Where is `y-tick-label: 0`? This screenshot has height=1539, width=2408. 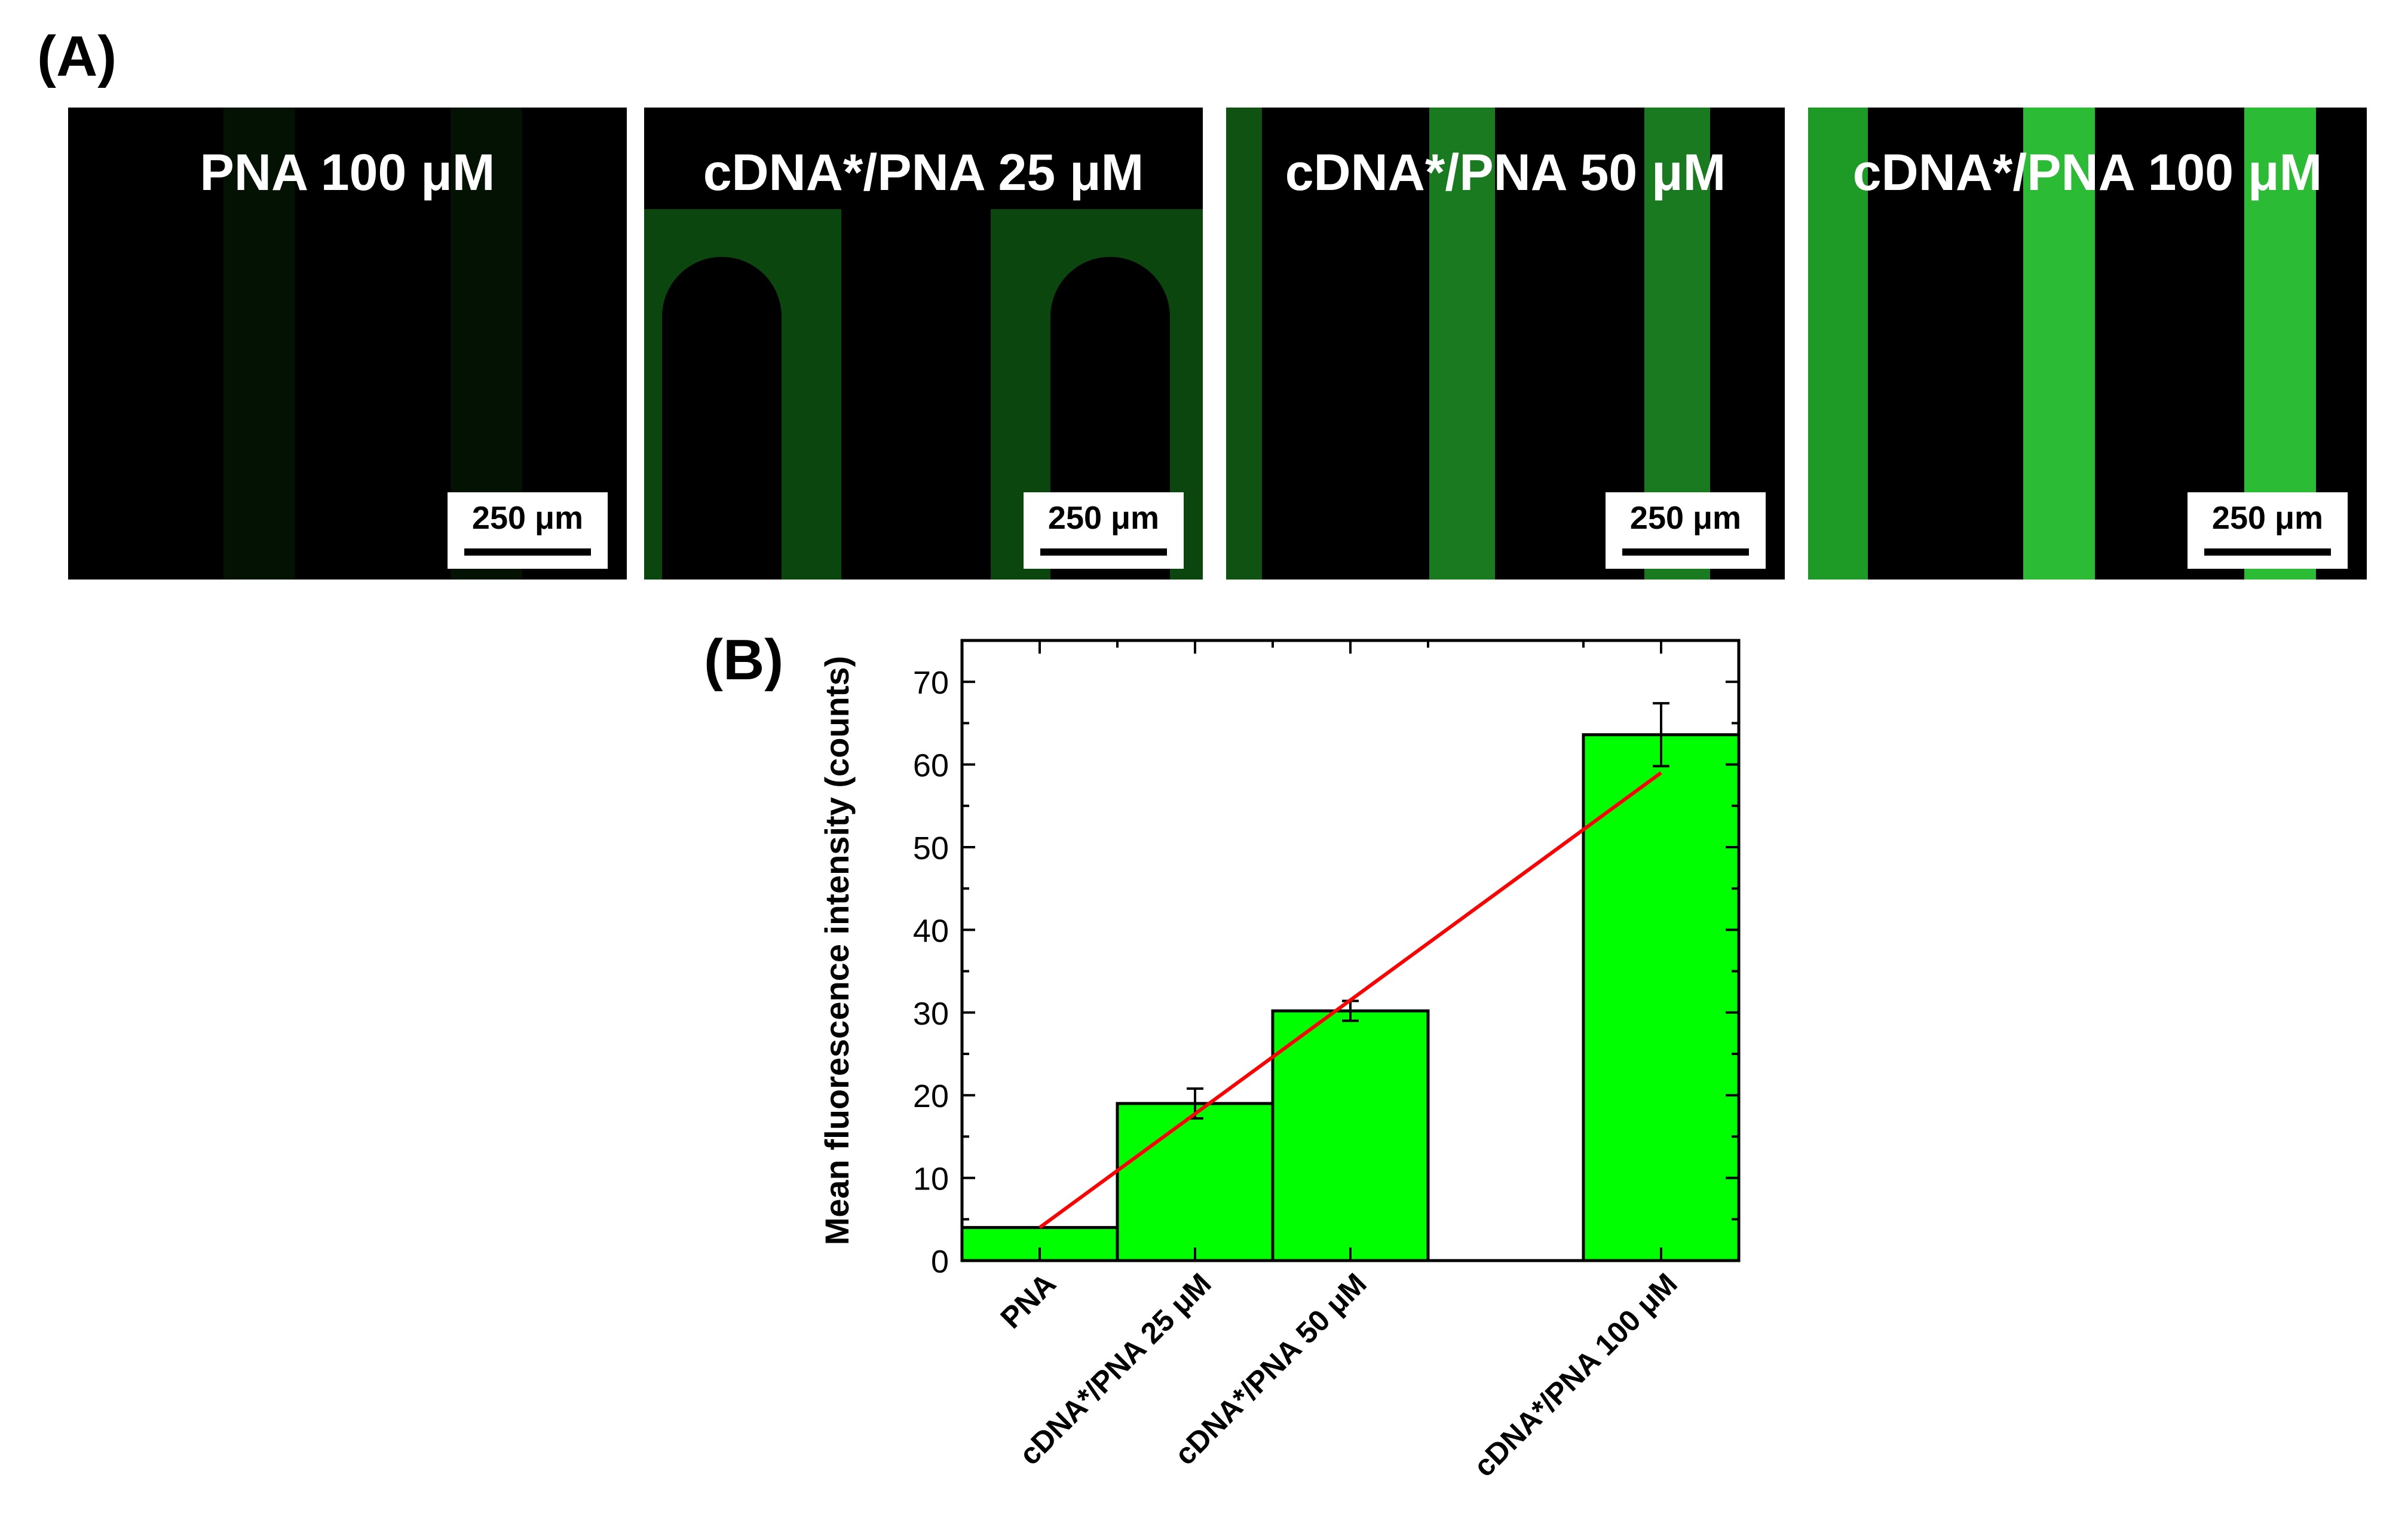
y-tick-label: 0 is located at coordinates (940, 1262).